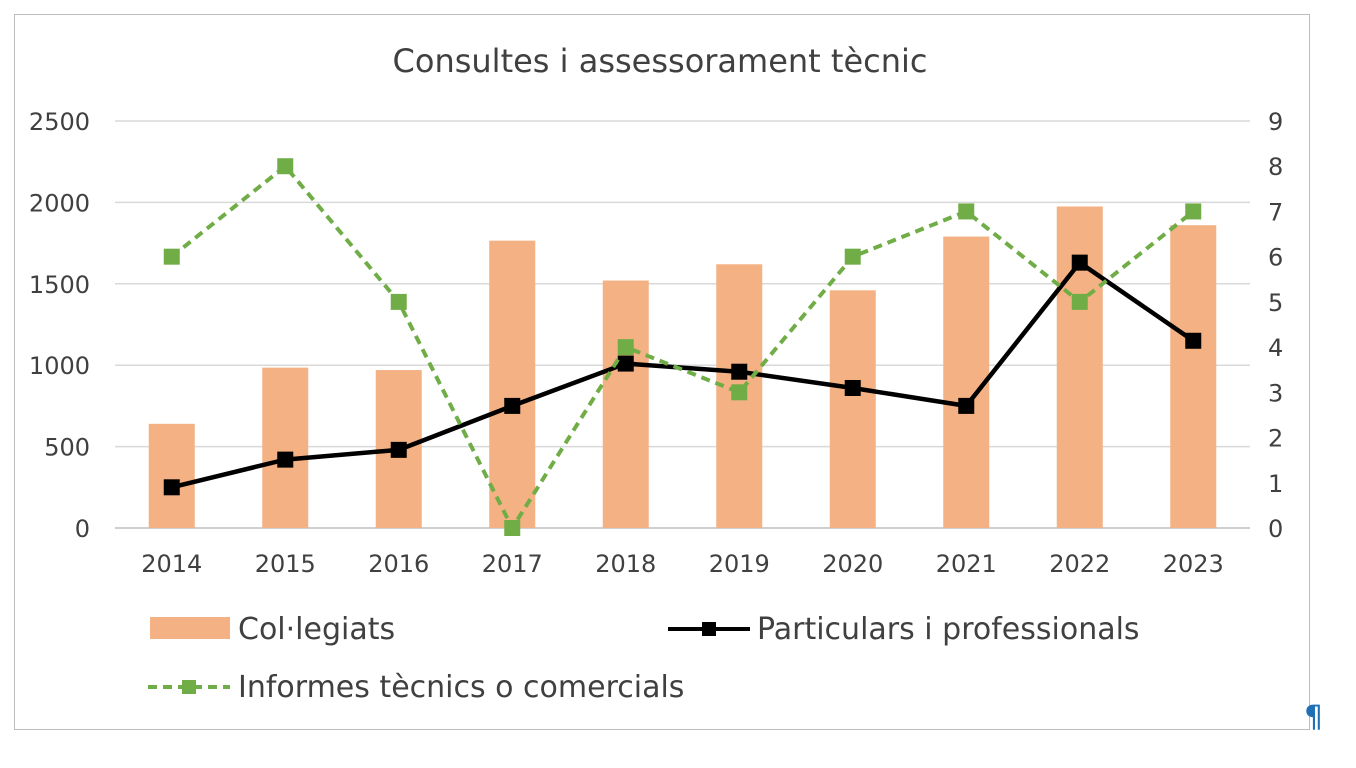  Describe the element at coordinates (285, 166) in the screenshot. I see `marker-informes-2015` at that location.